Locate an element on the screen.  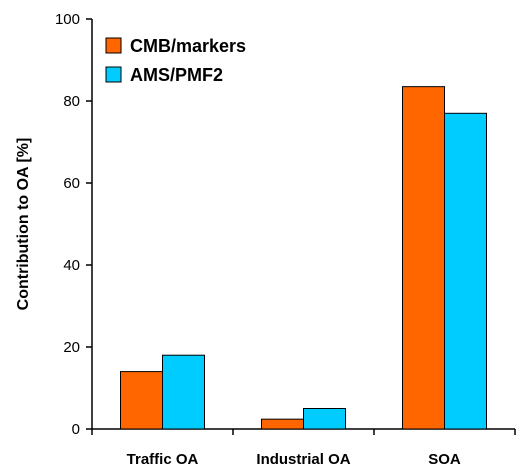
bar-ams-pmf2-traffic-oa is located at coordinates (183, 392).